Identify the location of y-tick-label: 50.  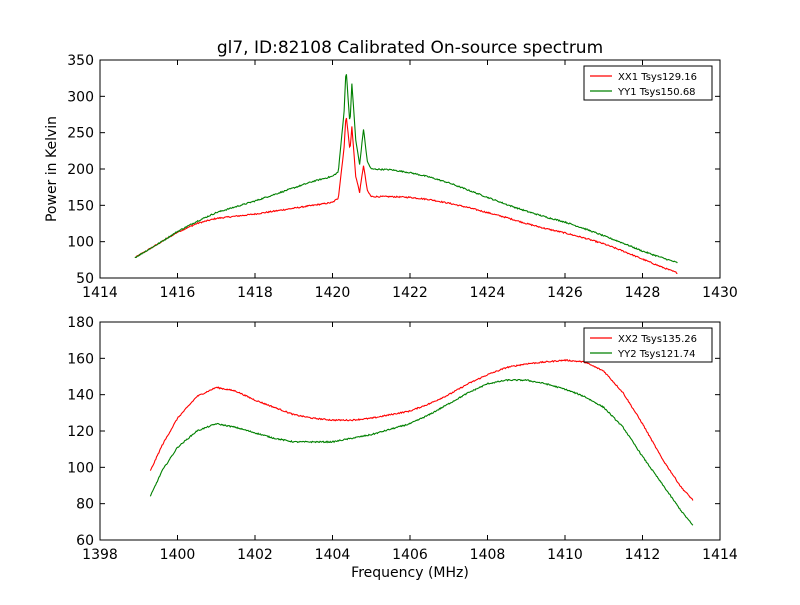
(85, 279).